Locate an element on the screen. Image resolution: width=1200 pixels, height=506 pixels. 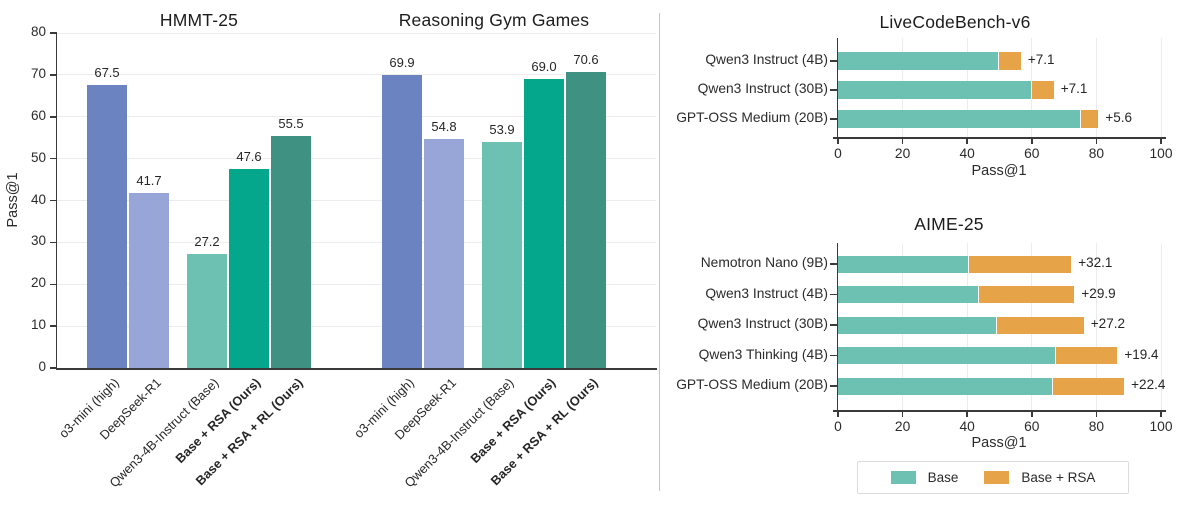
bar-value-label: 53.9 is located at coordinates (502, 130).